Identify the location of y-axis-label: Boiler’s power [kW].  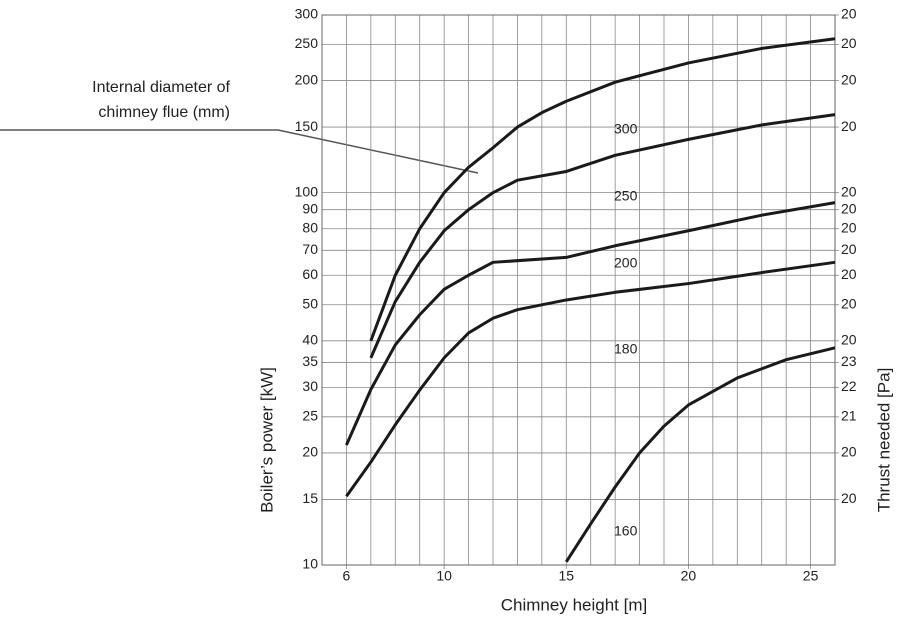
(266, 440).